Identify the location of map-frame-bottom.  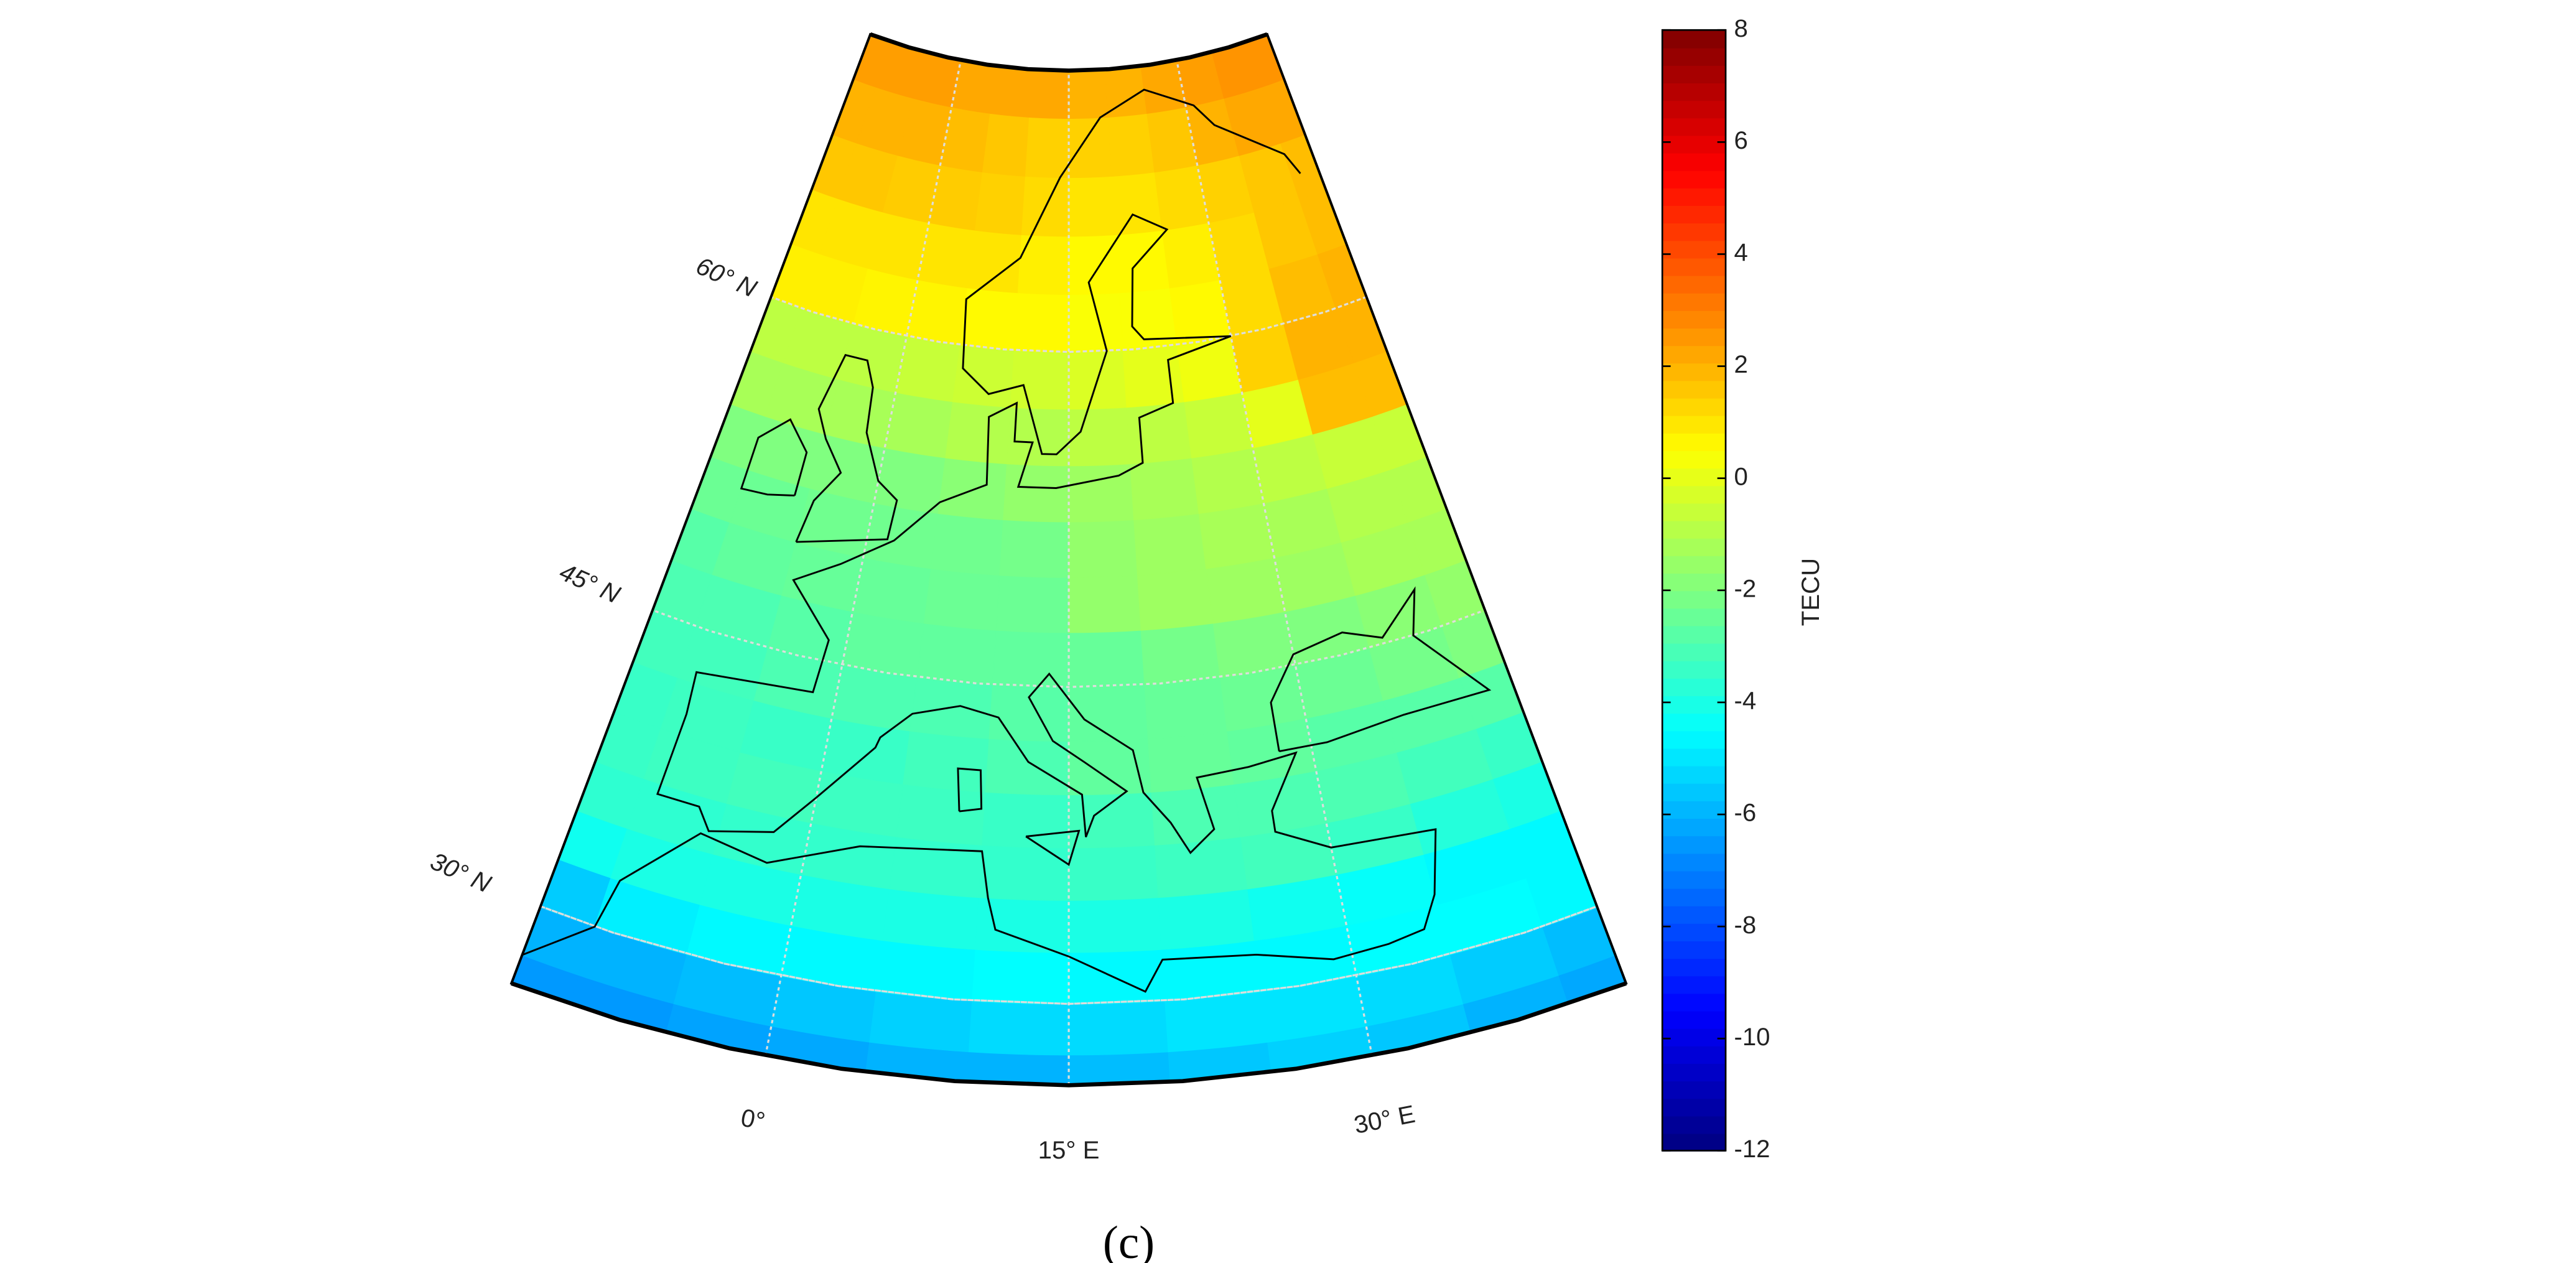
(1069, 1034).